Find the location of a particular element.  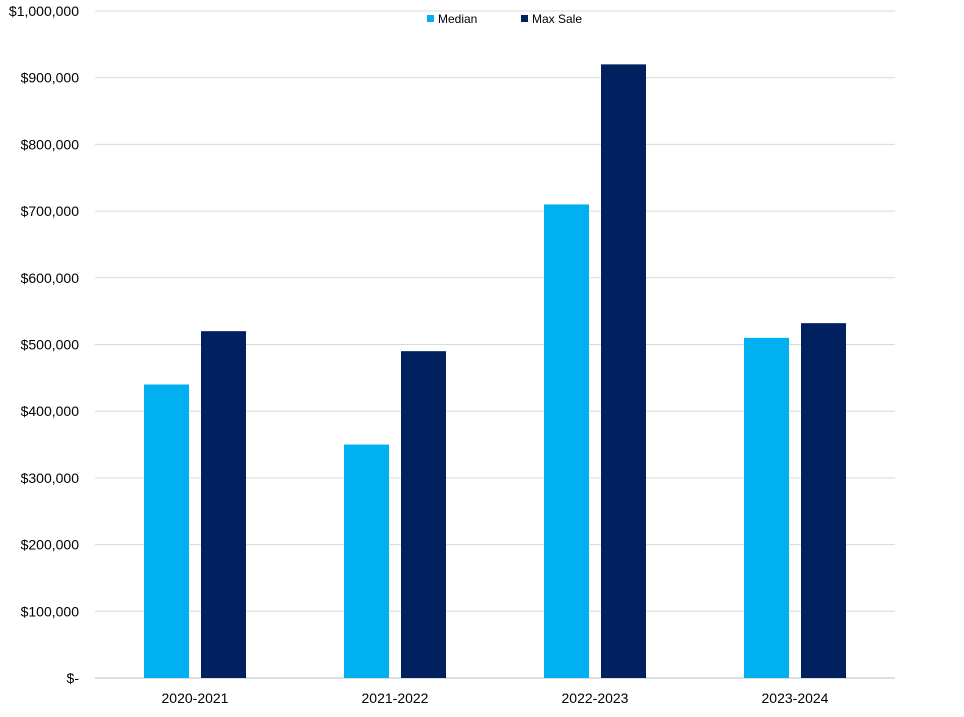

y-tick-label: $100,000 is located at coordinates (50, 611).